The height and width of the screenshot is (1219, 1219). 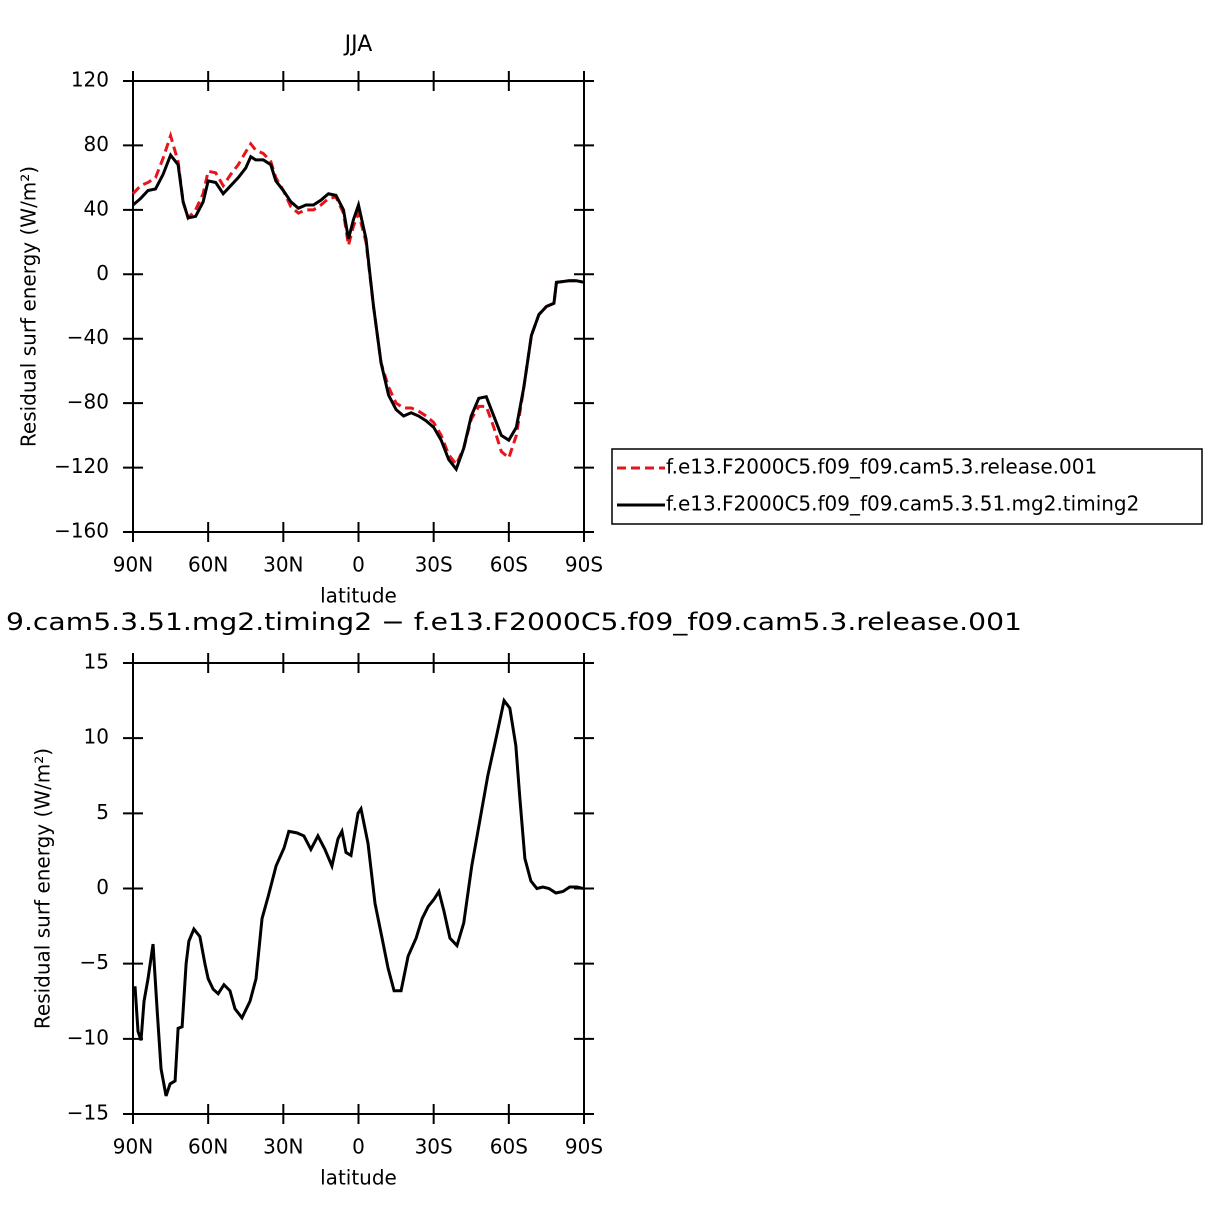 I want to click on legend-label: f.e13.F2000C5.f09_f09.cam5.3.release.001, so click(x=881, y=467).